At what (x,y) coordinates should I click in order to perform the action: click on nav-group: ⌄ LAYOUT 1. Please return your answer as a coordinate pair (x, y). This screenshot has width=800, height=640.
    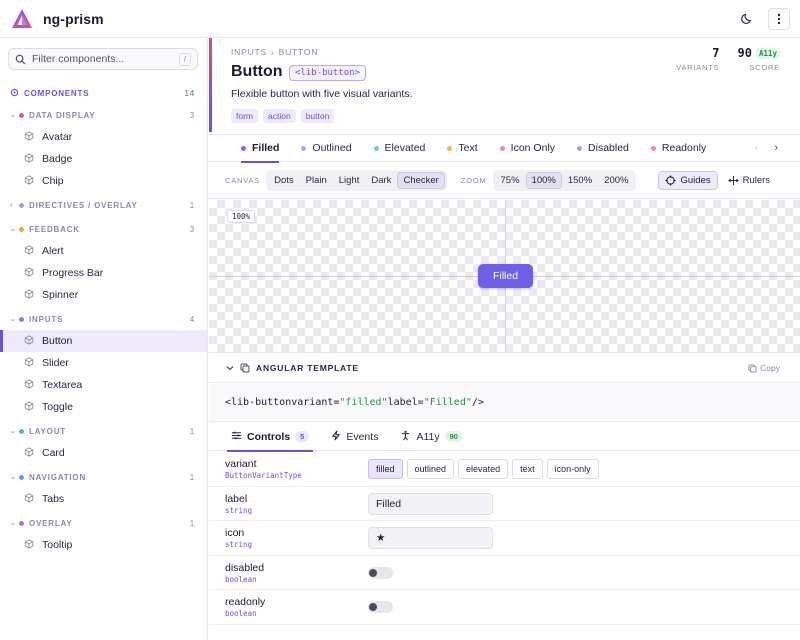
    Looking at the image, I should click on (103, 431).